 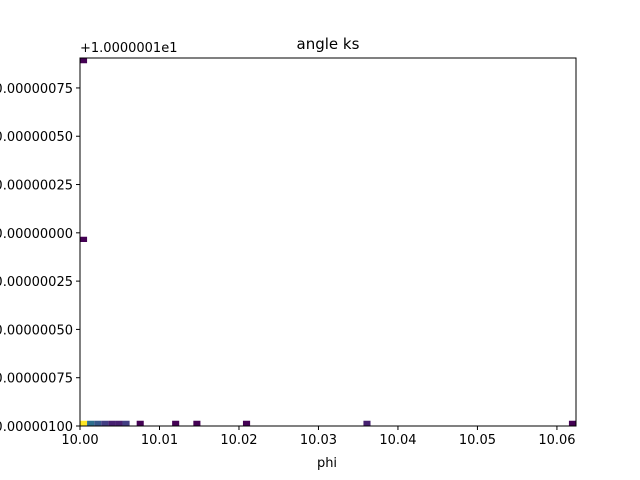 What do you see at coordinates (159, 440) in the screenshot?
I see `x-tick-label: 10.01` at bounding box center [159, 440].